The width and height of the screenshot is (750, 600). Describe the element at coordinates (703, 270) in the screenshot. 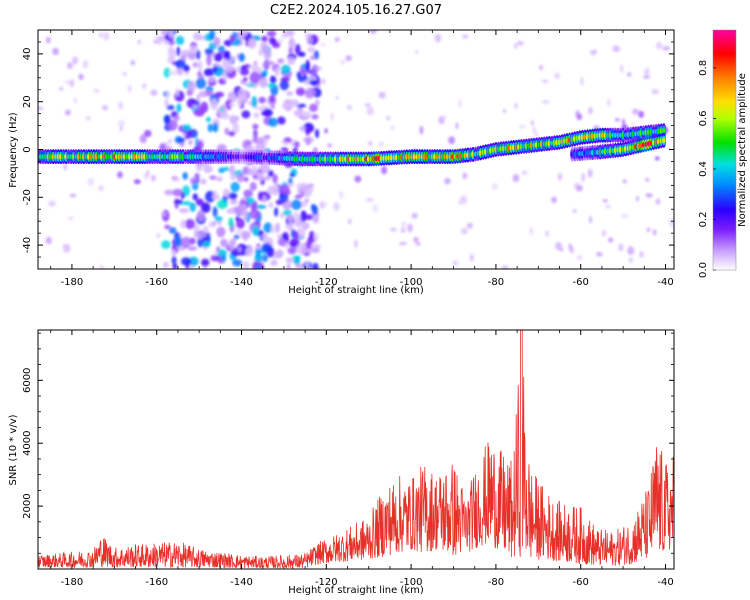

I see `colorbar-tick-label: 0.0` at that location.